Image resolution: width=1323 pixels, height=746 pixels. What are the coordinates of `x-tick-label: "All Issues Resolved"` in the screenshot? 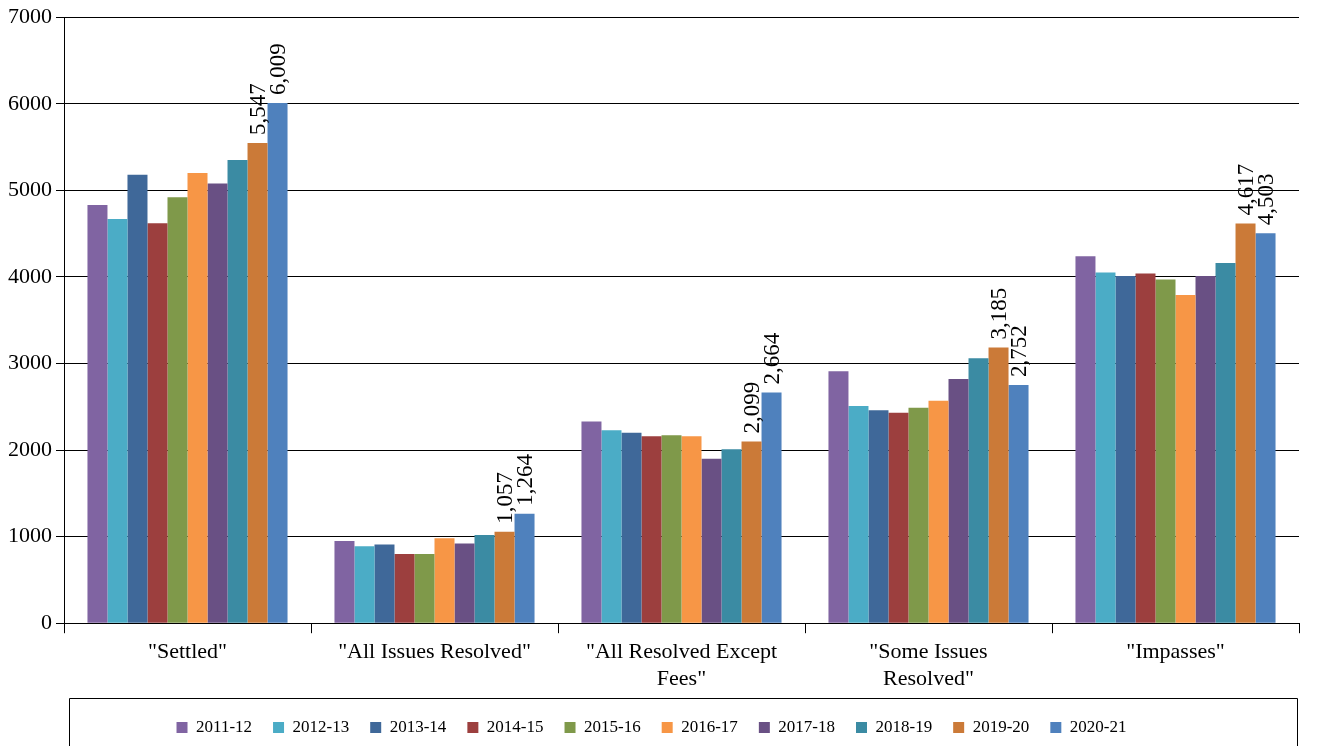 It's located at (434, 651).